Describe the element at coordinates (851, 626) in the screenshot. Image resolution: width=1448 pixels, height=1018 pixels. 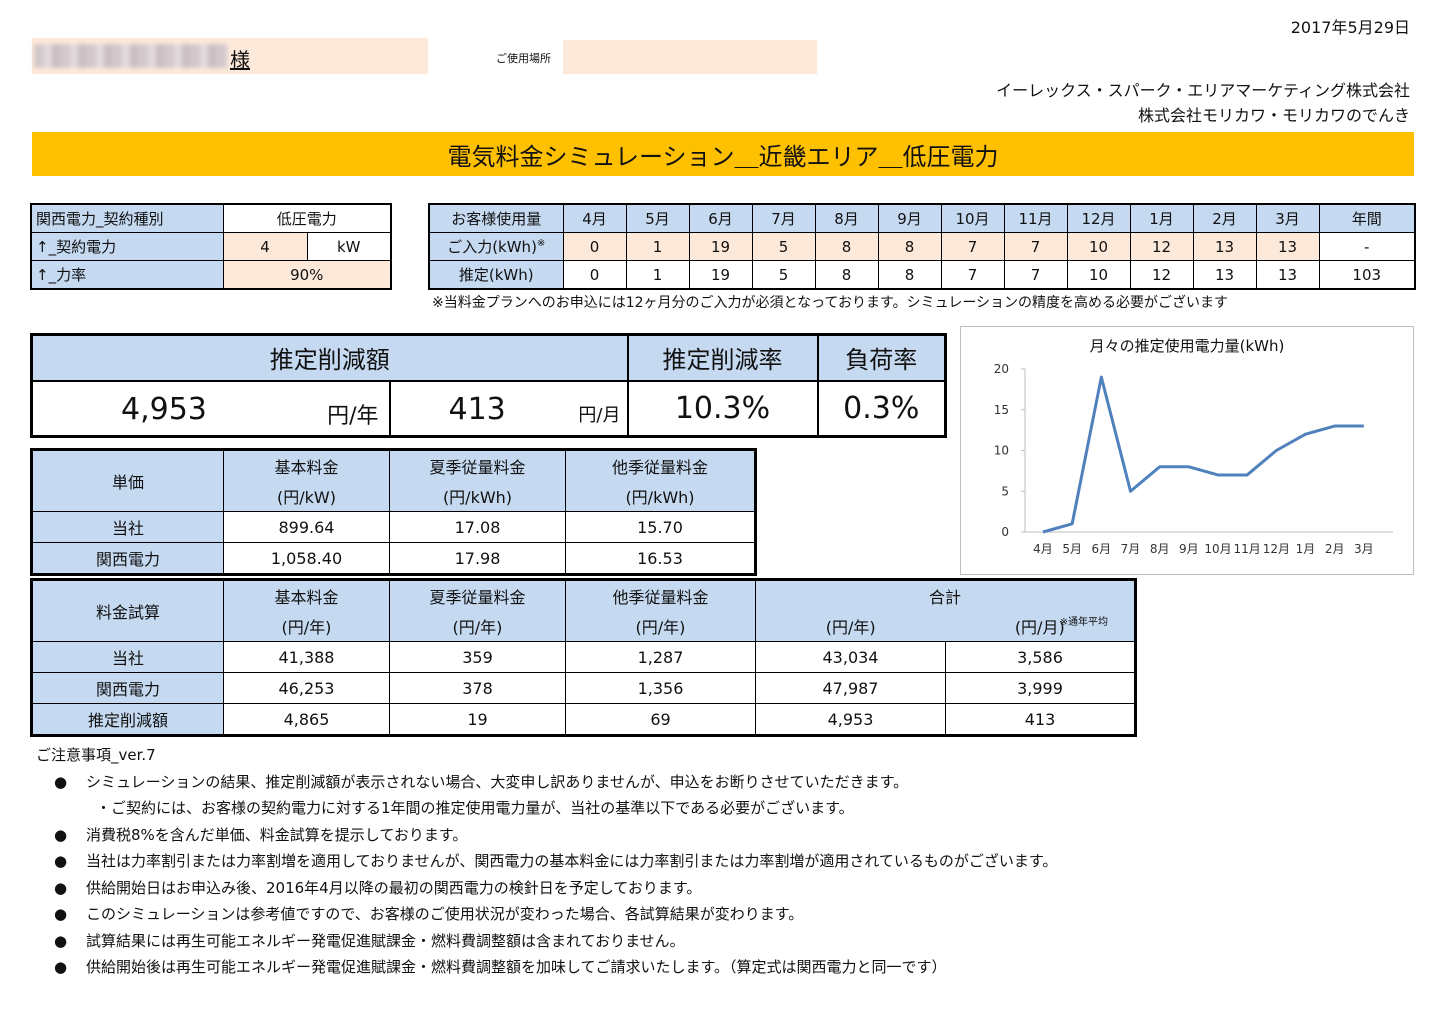
I see `calc-total-year-unit: (円/年)` at that location.